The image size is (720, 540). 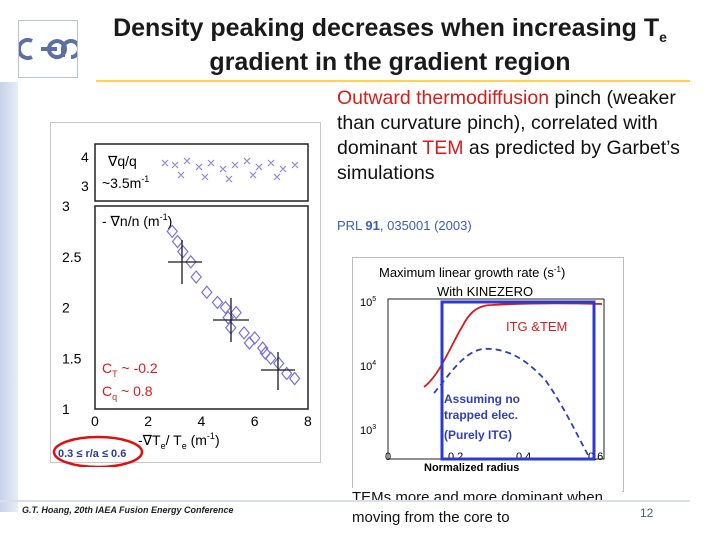 What do you see at coordinates (595, 457) in the screenshot?
I see `growth-xtick-06: 0.6` at bounding box center [595, 457].